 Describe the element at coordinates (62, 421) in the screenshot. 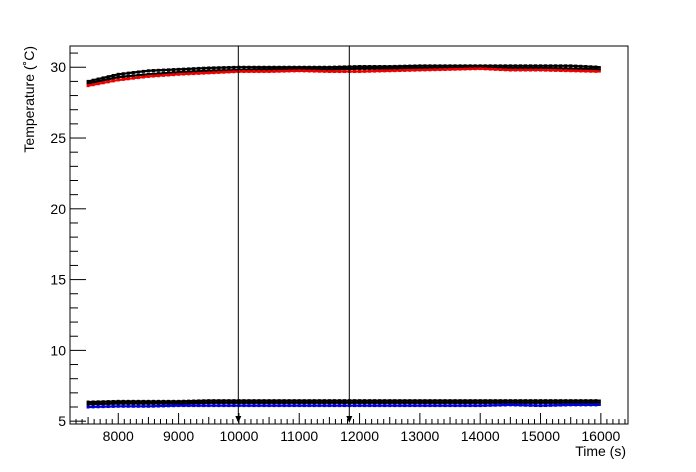

I see `y-tick-label: 5` at that location.